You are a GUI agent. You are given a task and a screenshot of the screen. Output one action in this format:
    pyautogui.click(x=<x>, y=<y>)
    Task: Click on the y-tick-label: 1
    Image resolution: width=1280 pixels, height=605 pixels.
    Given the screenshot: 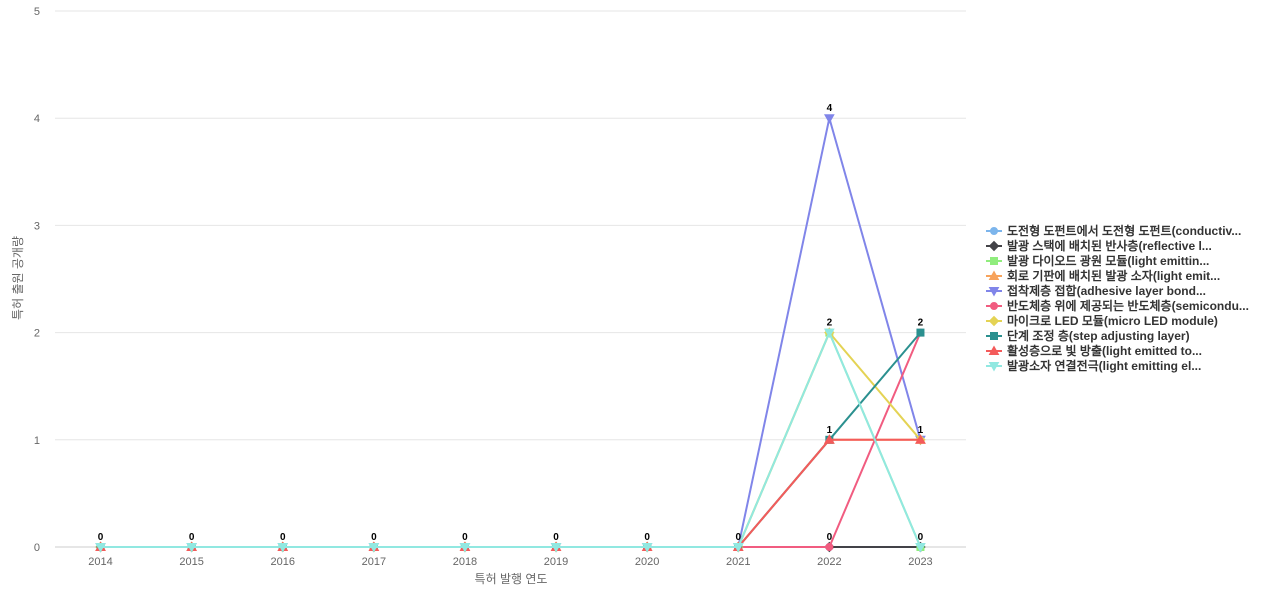 What is the action you would take?
    pyautogui.click(x=37, y=441)
    